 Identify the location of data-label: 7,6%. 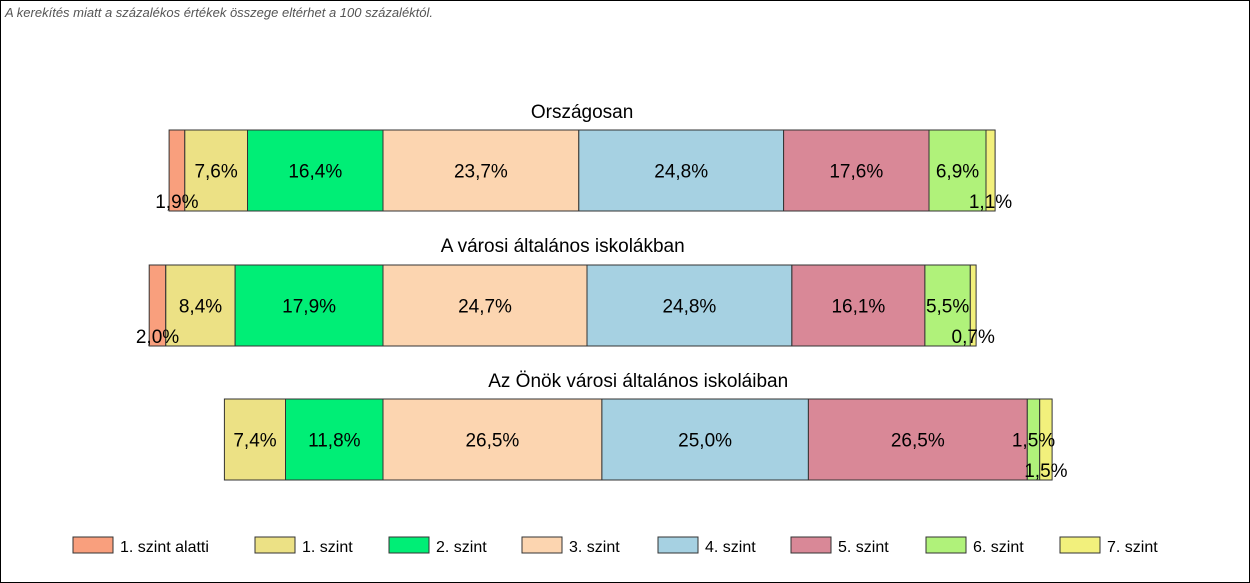
(215, 172).